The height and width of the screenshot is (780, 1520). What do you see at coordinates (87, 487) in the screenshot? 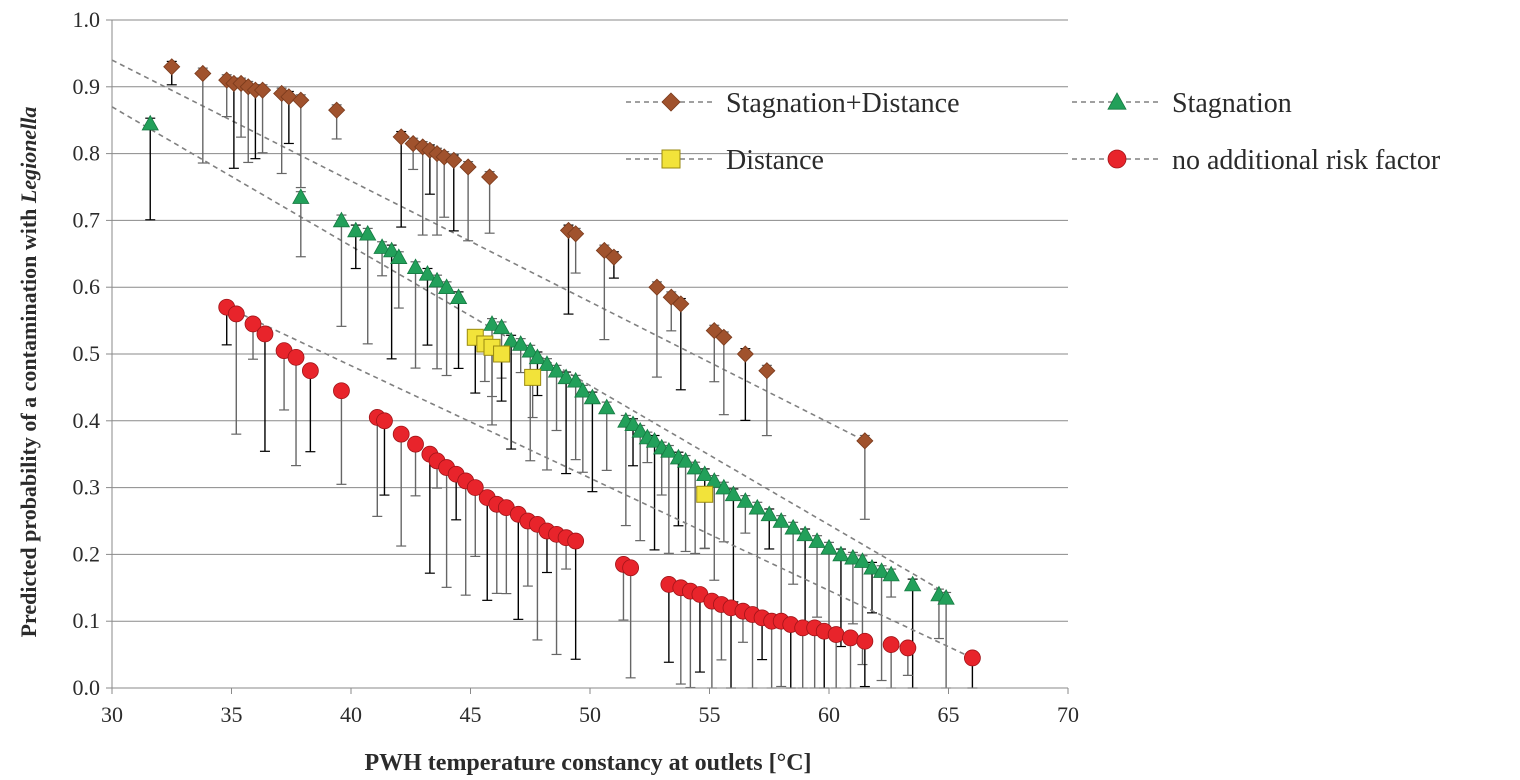
I see `y-tick-label: 0.3` at bounding box center [87, 487].